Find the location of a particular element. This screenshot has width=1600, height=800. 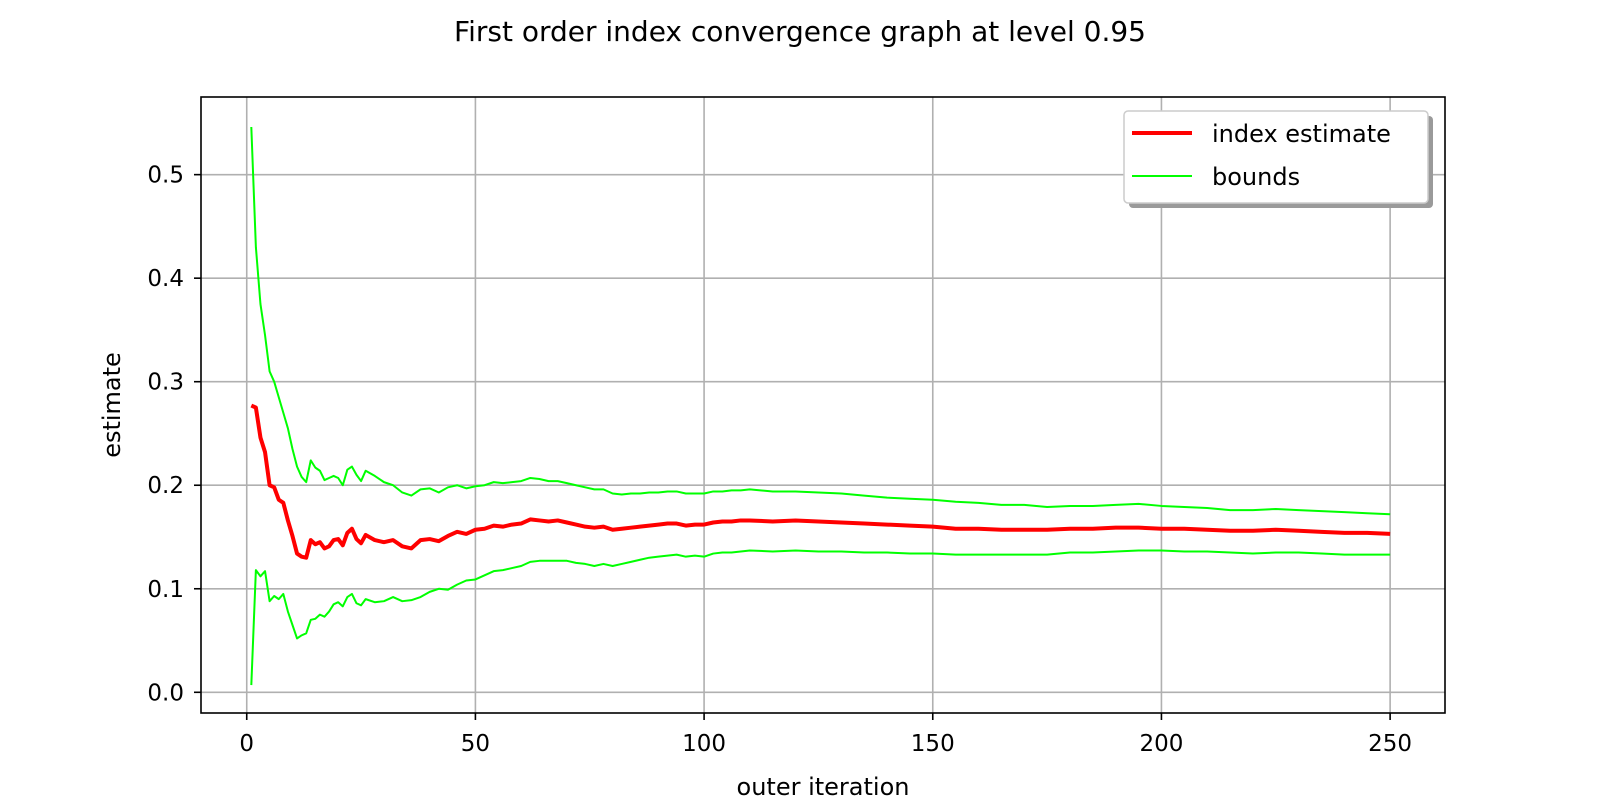

y-tick-label: 0.5 is located at coordinates (165, 176).